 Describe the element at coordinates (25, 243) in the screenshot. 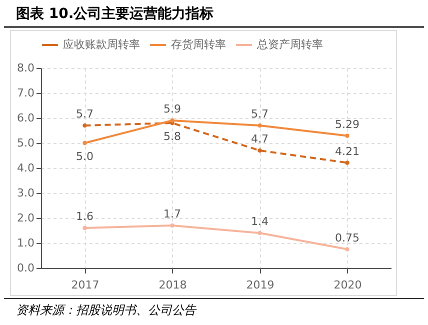

I see `y-tick-label: 1.0` at that location.